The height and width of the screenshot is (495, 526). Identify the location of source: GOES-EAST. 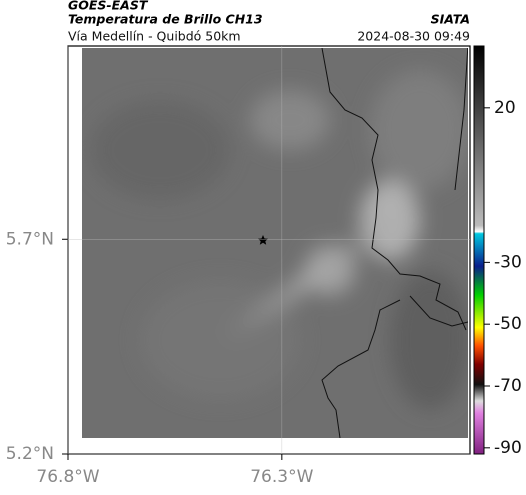
(108, 6).